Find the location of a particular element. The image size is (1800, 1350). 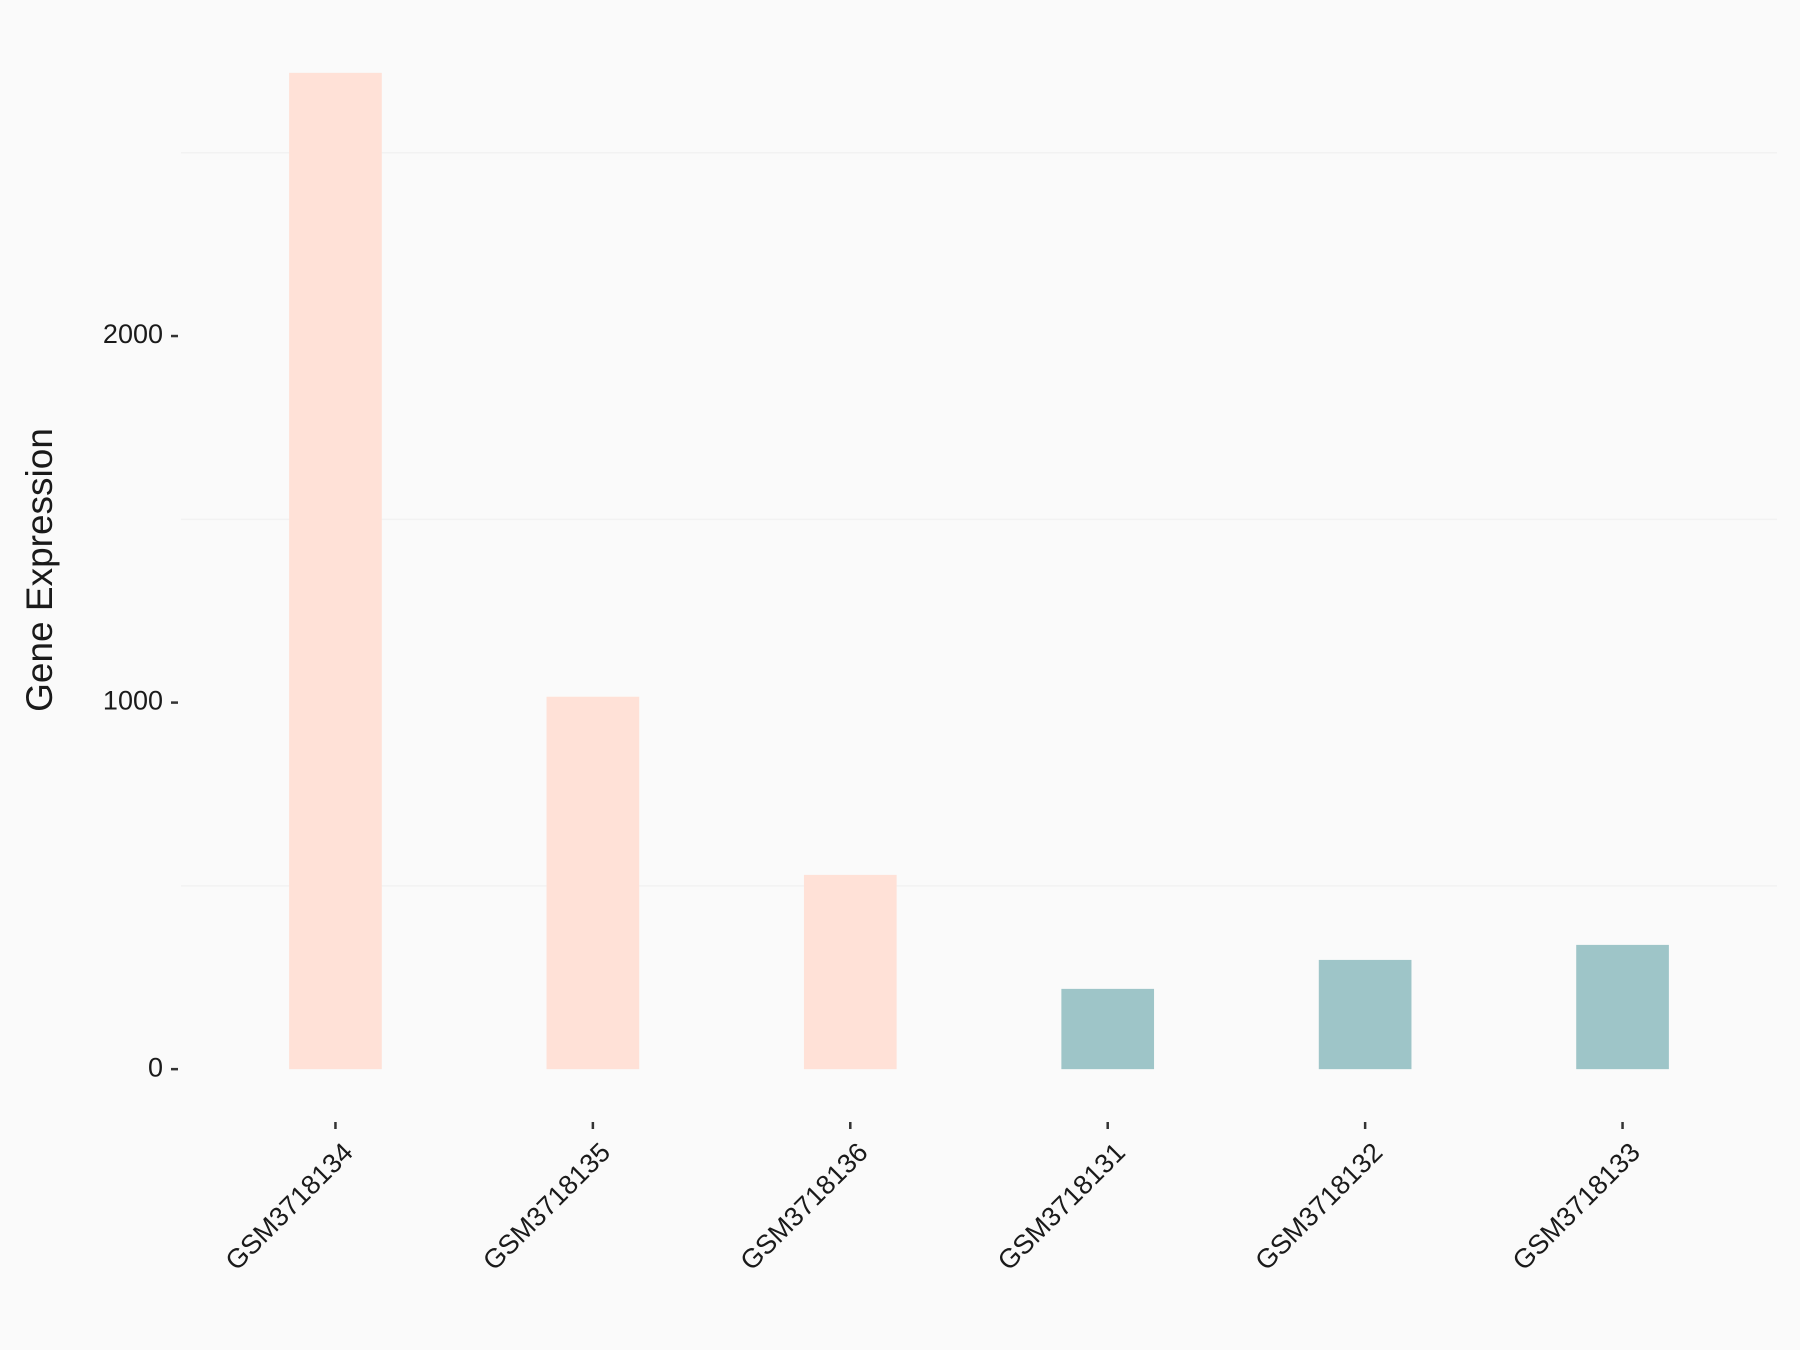

y-tick-label: 1000 is located at coordinates (133, 701).